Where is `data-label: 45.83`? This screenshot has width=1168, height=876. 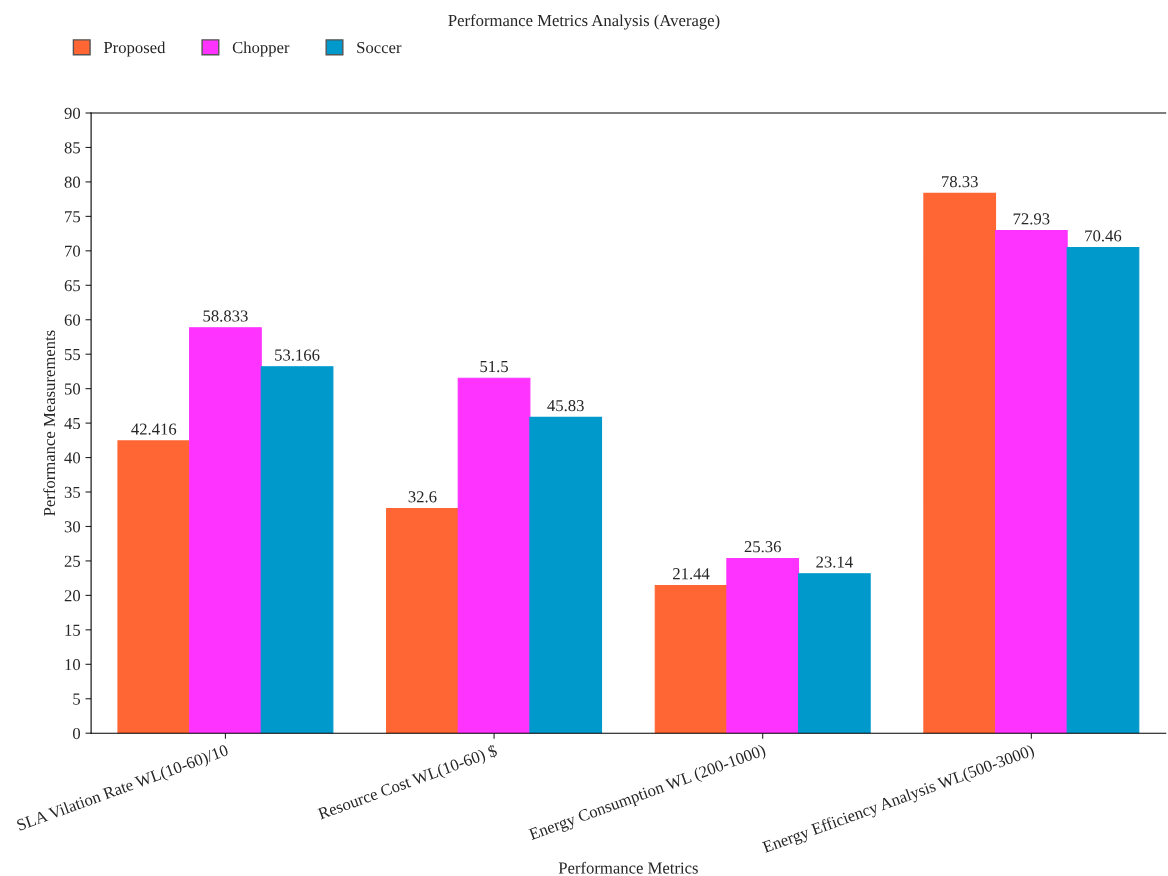
data-label: 45.83 is located at coordinates (565, 405).